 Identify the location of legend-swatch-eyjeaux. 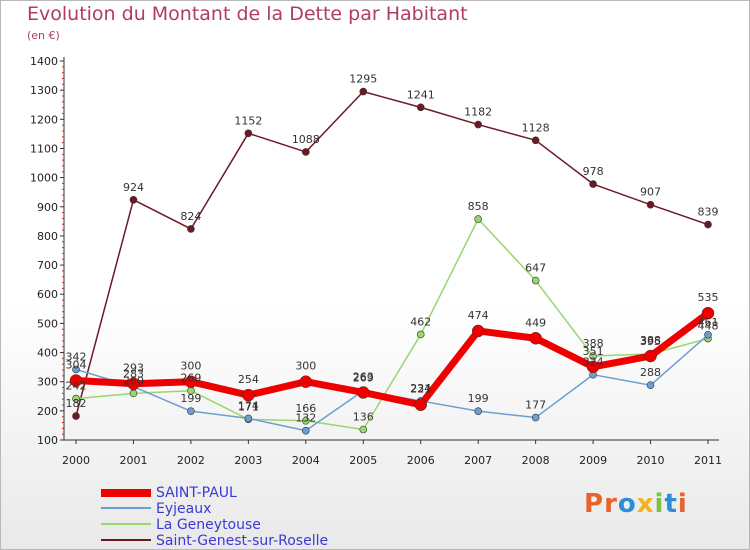
(126, 508).